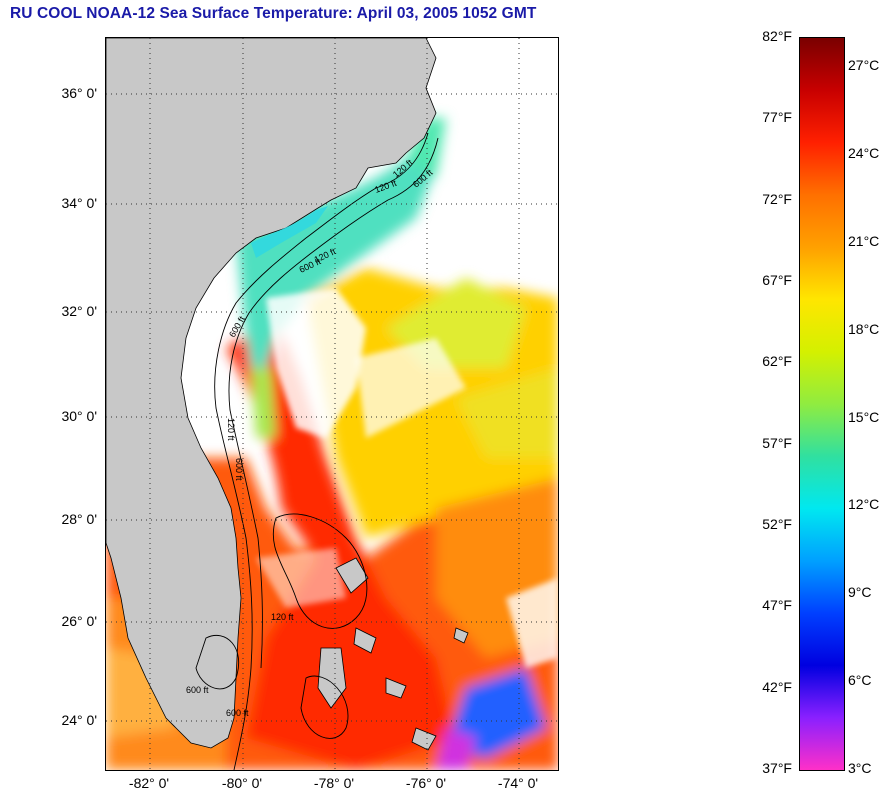 This screenshot has height=793, width=889. What do you see at coordinates (860, 680) in the screenshot?
I see `colorbar-celsius-label: 6°C` at bounding box center [860, 680].